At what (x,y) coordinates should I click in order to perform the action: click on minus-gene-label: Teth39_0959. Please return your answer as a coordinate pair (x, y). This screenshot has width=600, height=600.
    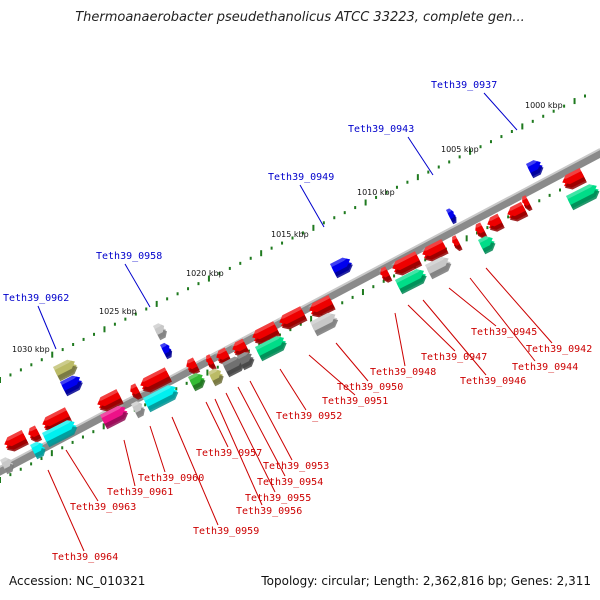
    Looking at the image, I should click on (226, 531).